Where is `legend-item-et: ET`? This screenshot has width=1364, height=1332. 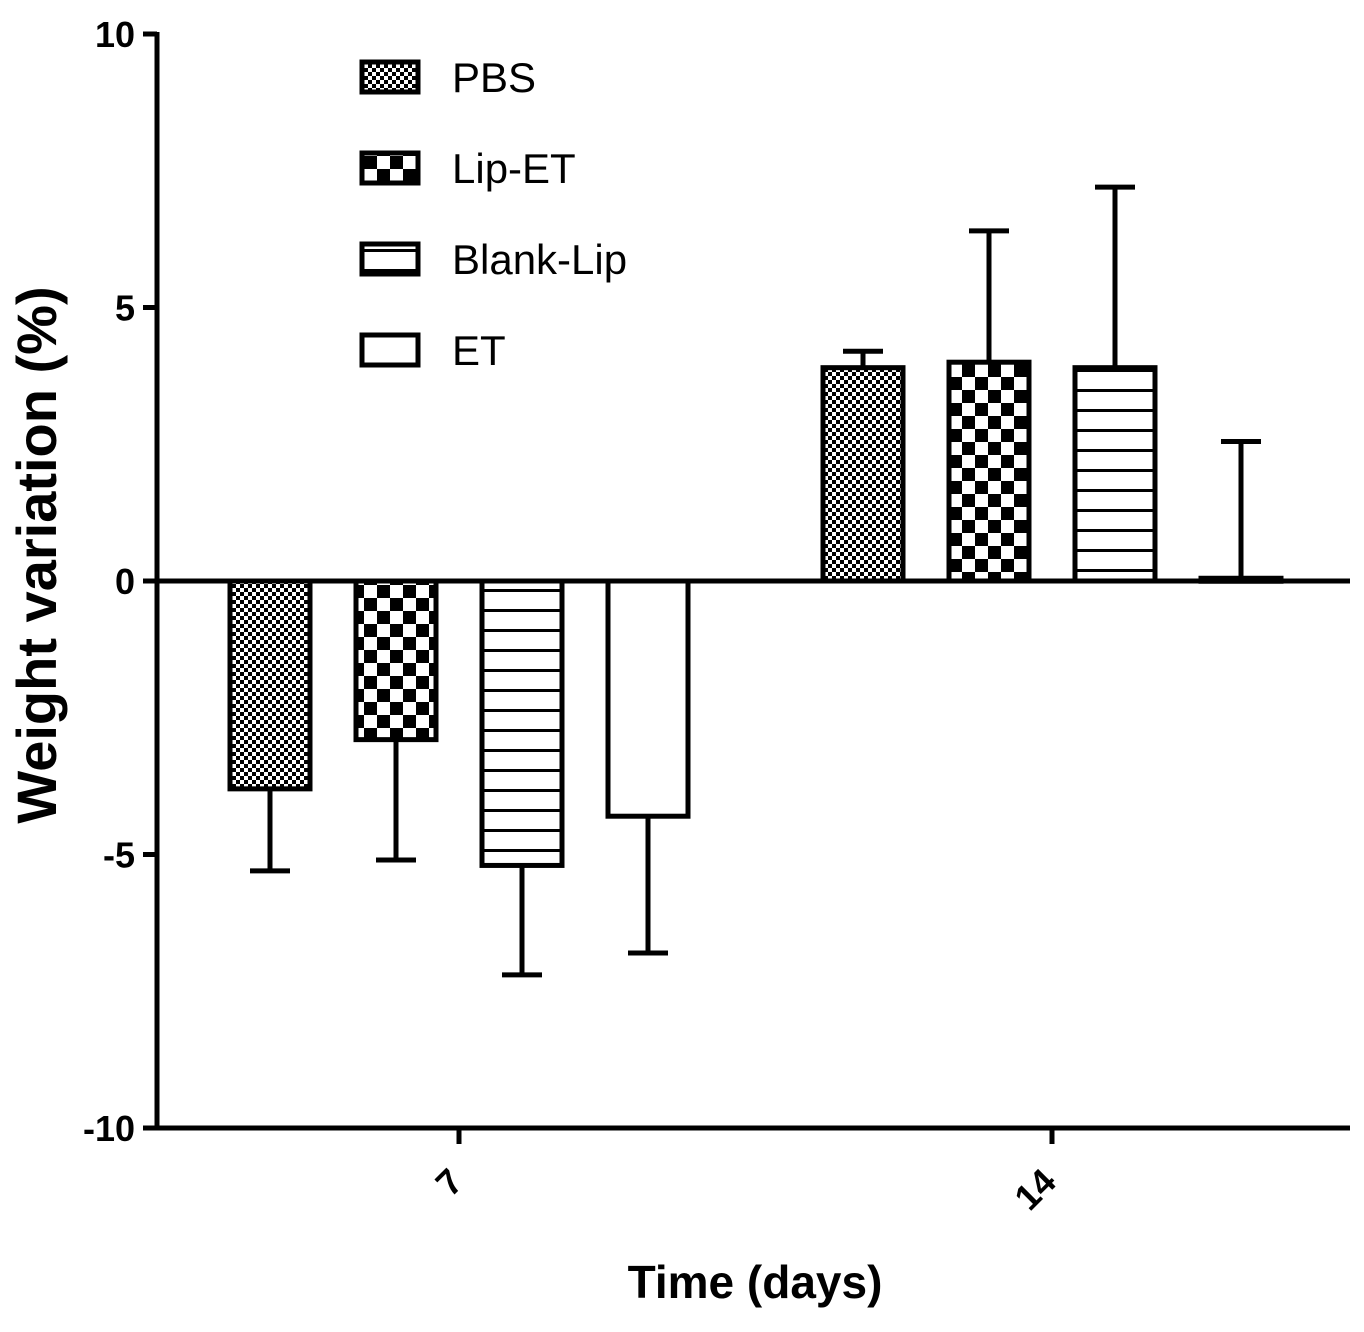
legend-item-et: ET is located at coordinates (432, 350).